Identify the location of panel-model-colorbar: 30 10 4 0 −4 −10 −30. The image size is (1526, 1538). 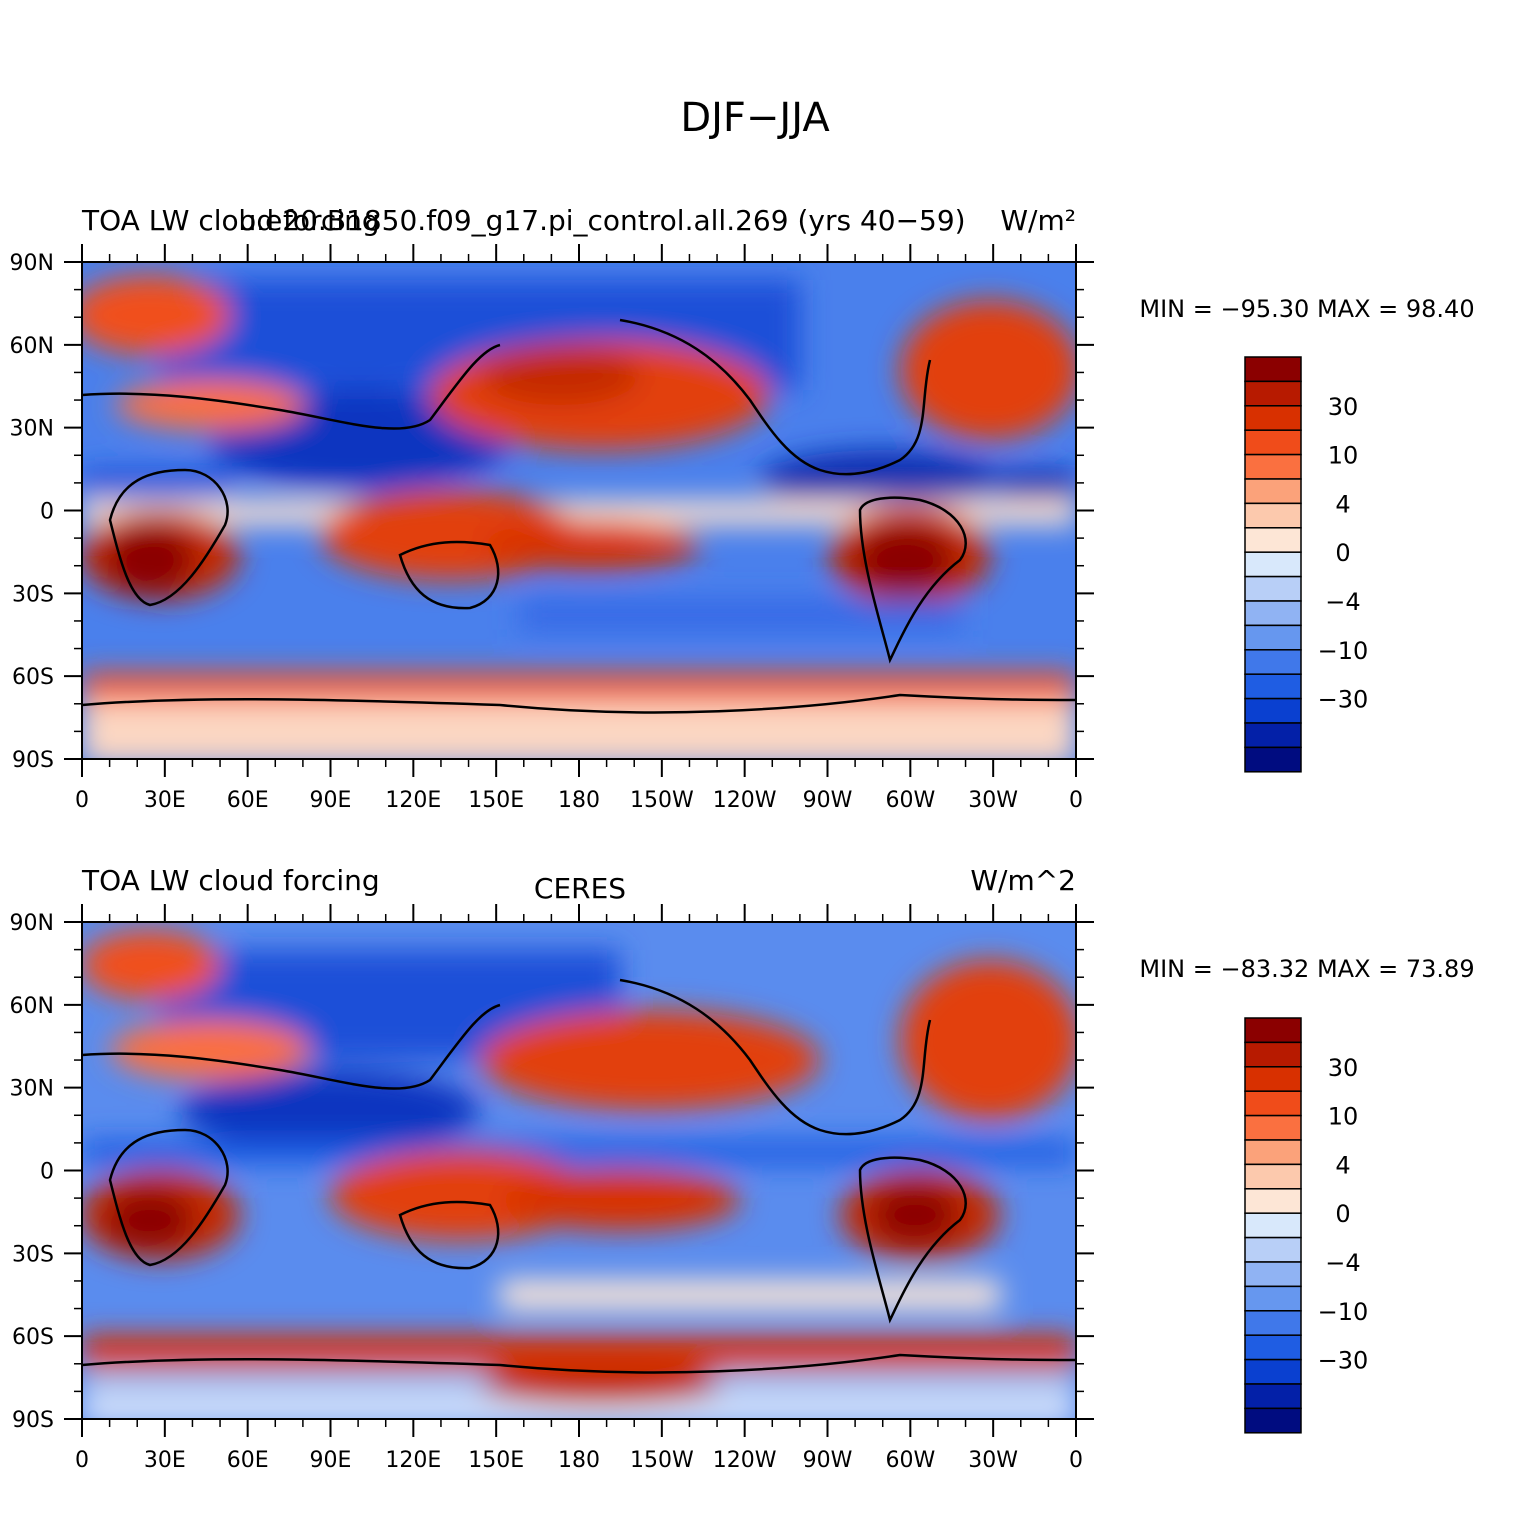
(1306, 564).